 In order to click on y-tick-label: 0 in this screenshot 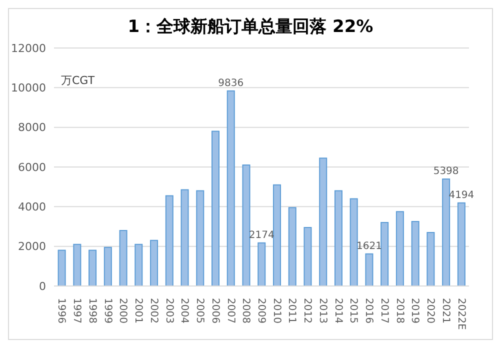, I will do `click(42, 286)`.